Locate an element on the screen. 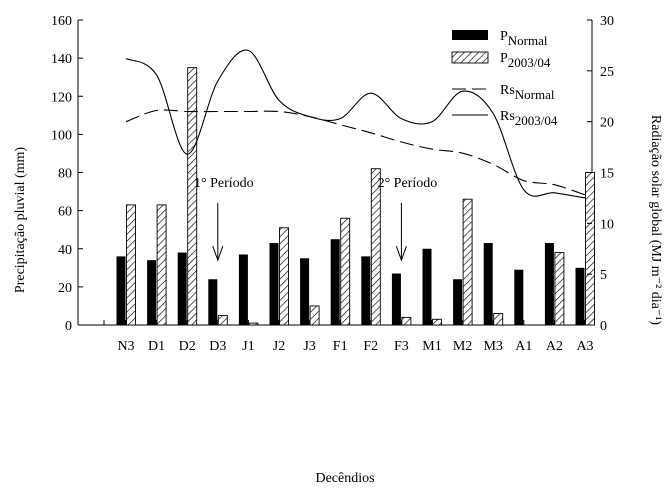  x-tick-label: F3 is located at coordinates (401, 346).